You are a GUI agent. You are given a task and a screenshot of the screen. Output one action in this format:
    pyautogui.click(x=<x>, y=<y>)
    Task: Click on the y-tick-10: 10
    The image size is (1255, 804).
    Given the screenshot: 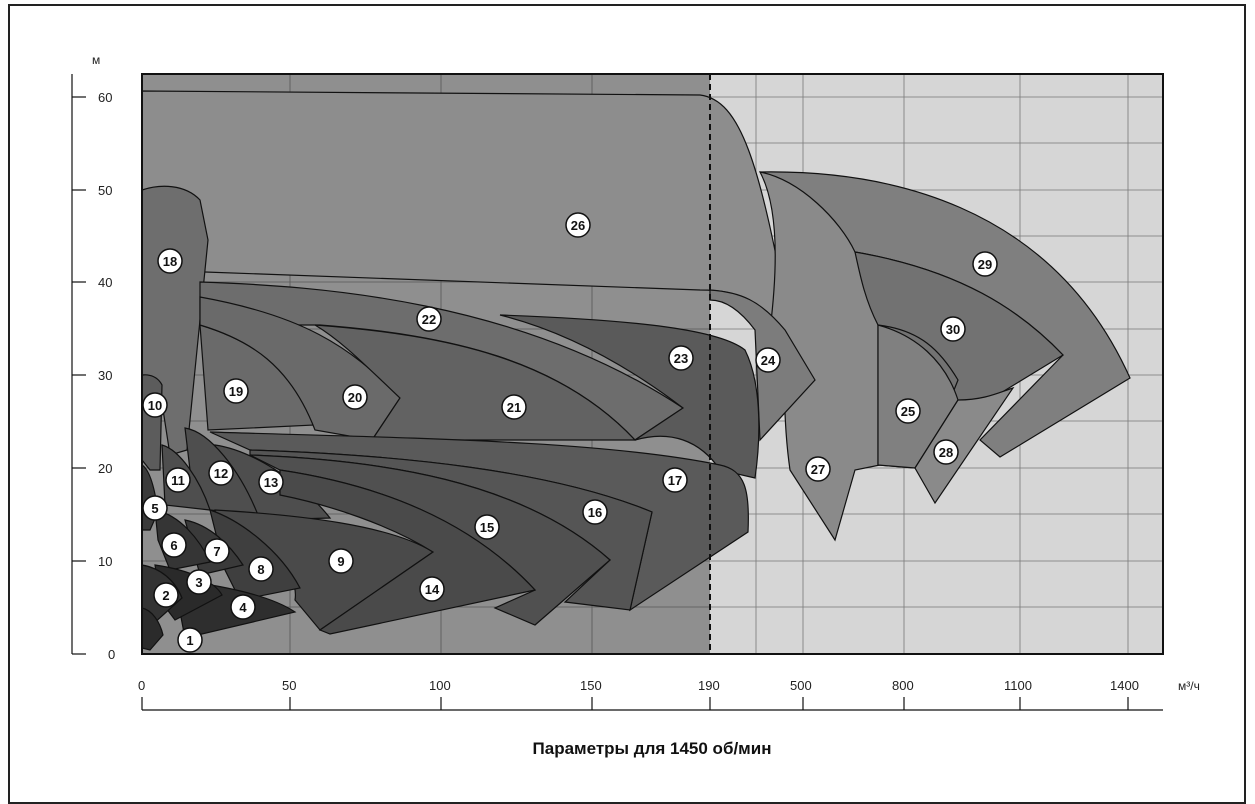 What is the action you would take?
    pyautogui.click(x=105, y=561)
    